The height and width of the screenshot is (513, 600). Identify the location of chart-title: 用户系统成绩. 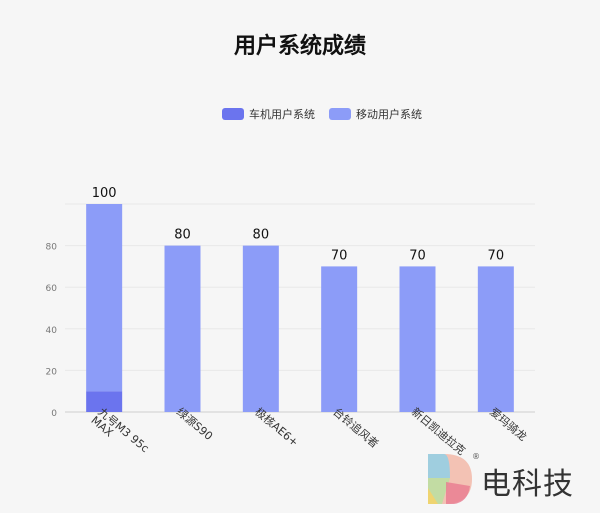
(299, 46).